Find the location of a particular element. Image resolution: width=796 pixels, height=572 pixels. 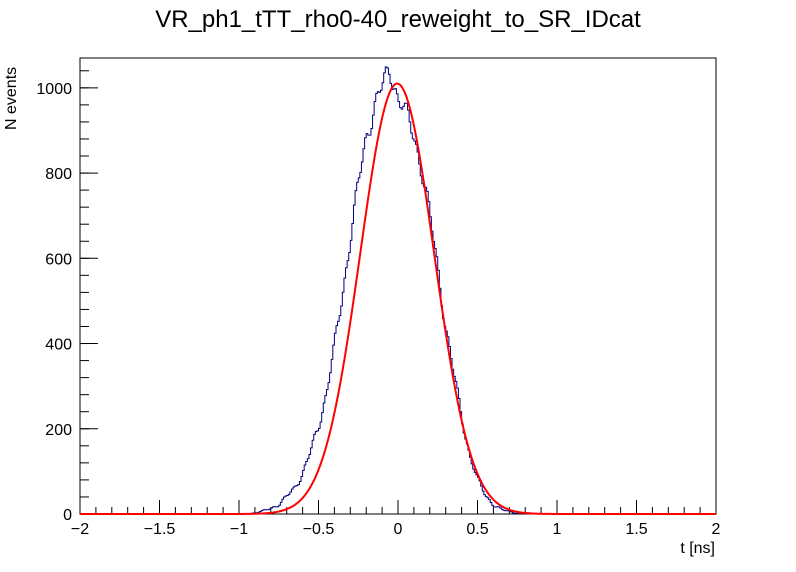

x-tick-label: −0.5 is located at coordinates (319, 529).